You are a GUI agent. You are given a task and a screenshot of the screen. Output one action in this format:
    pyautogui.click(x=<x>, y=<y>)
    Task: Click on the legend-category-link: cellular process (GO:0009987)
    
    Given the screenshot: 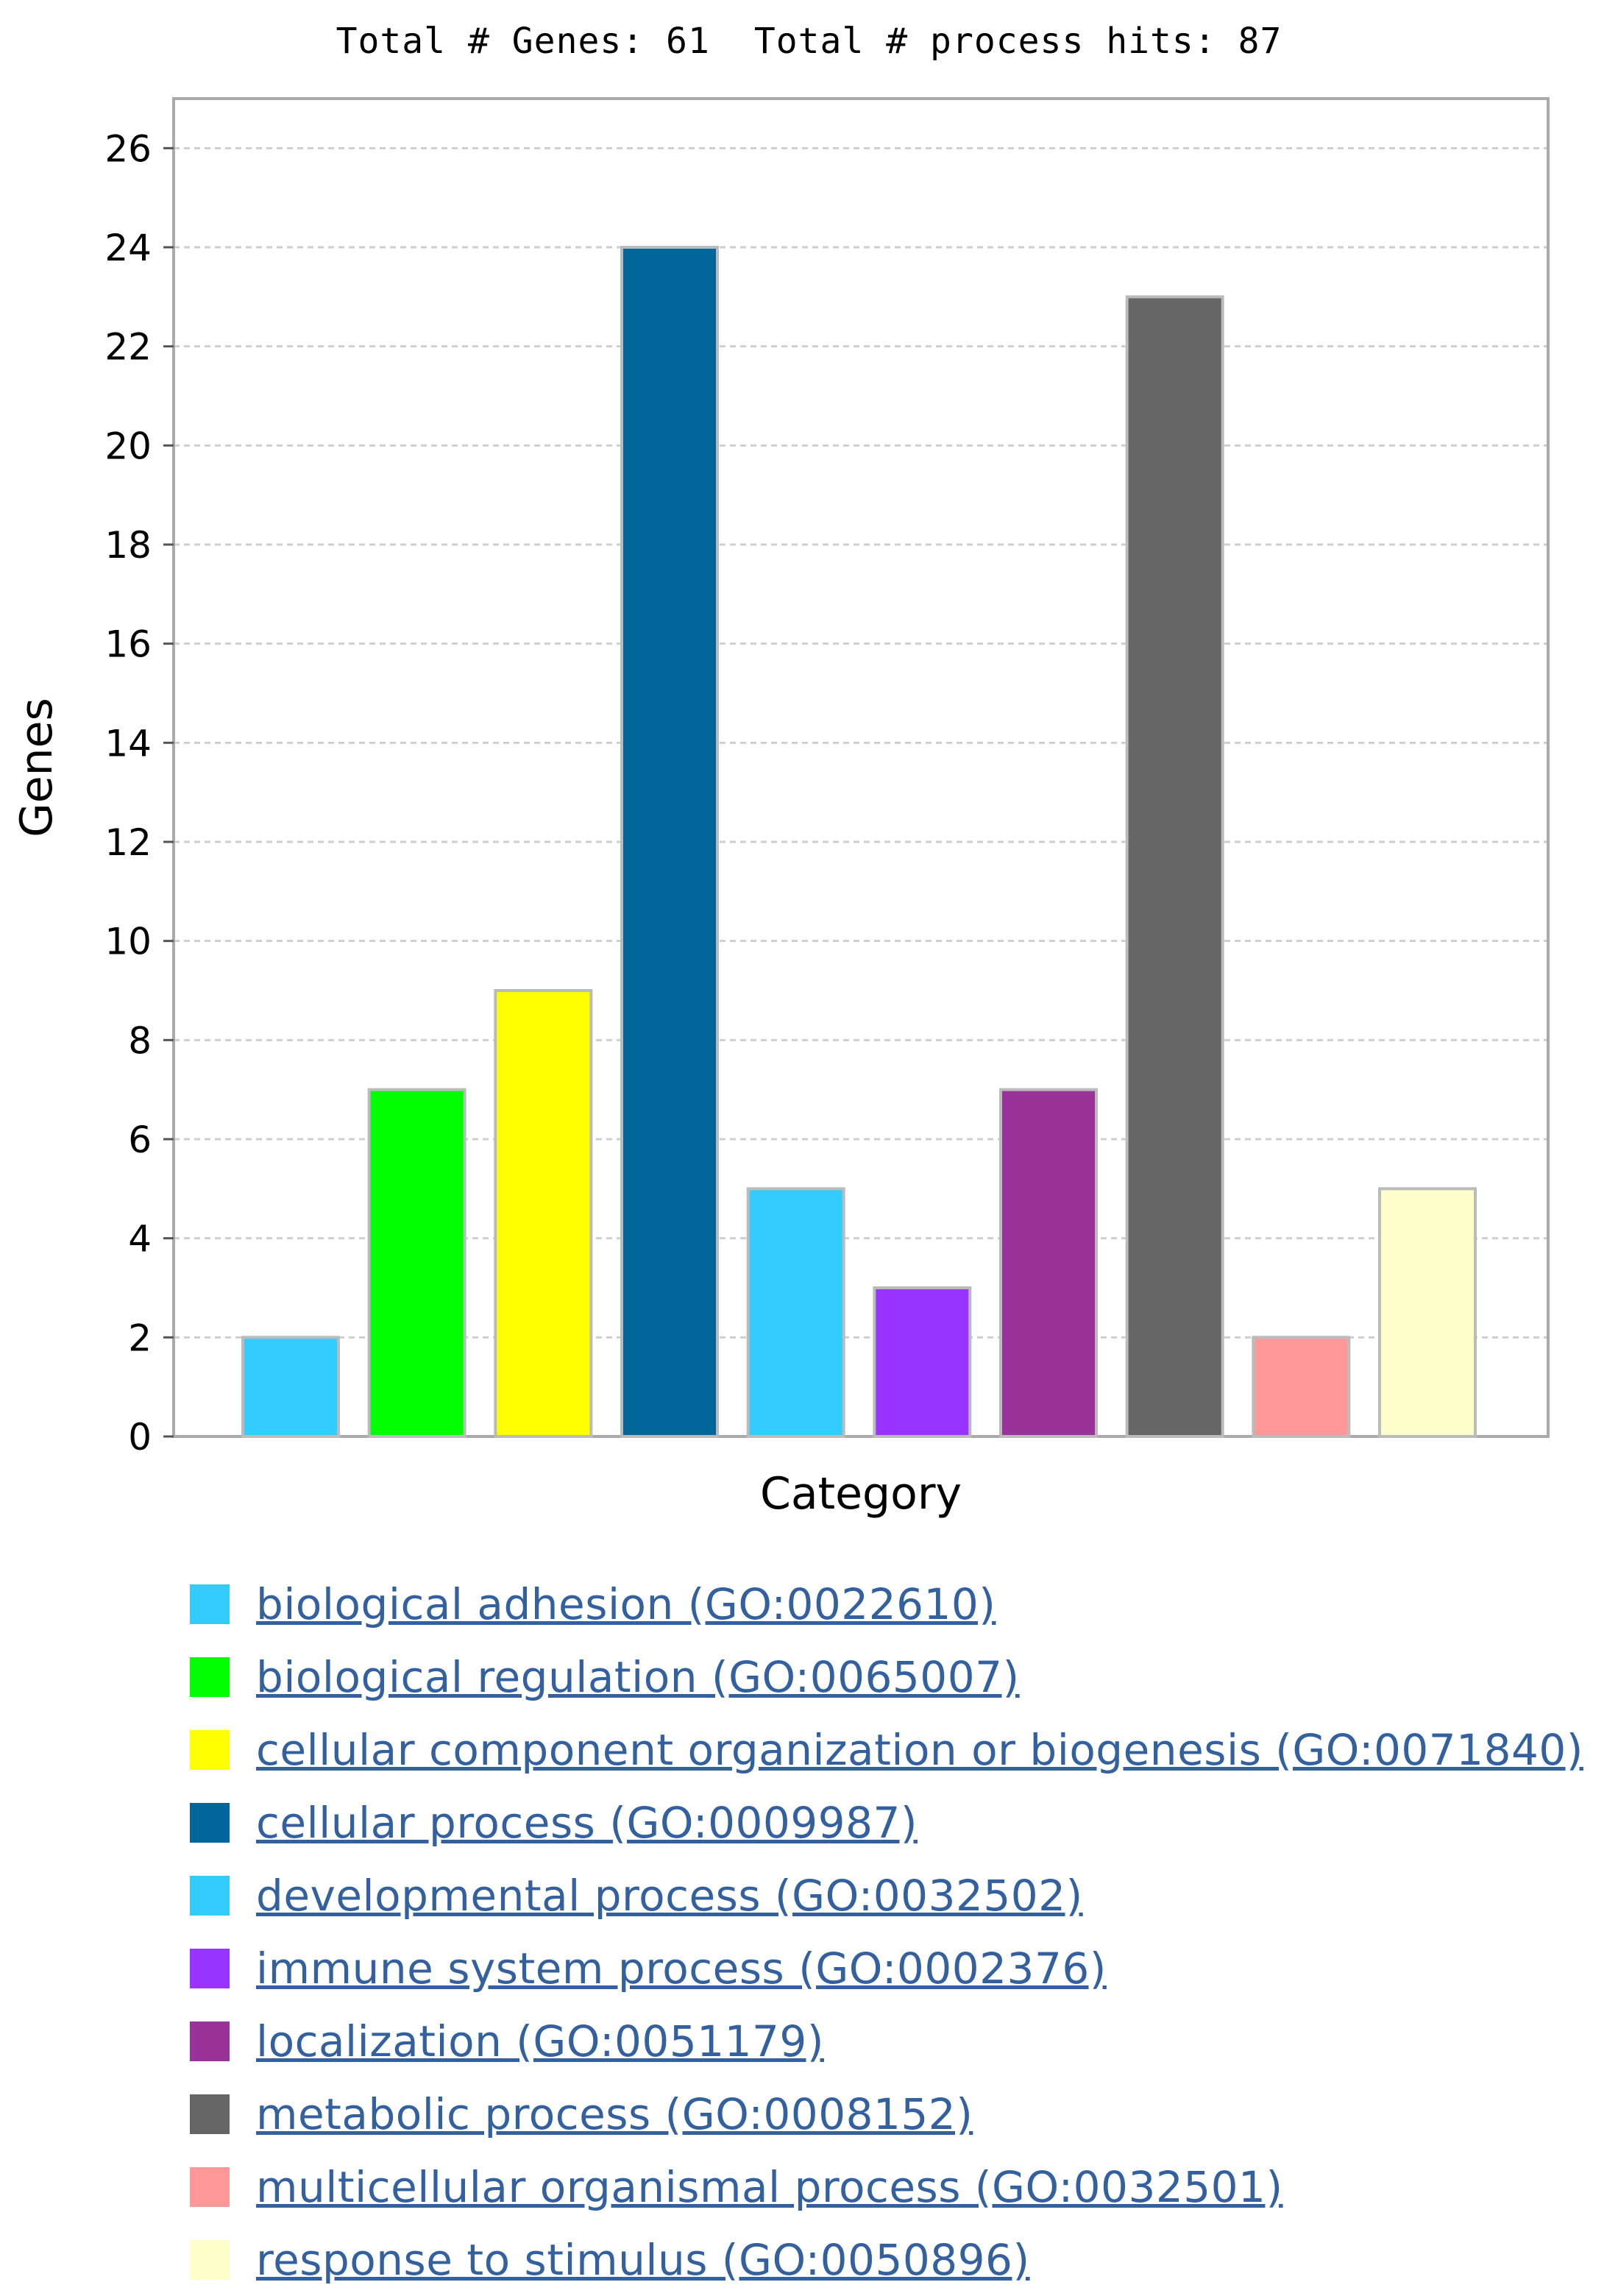 What is the action you would take?
    pyautogui.click(x=587, y=1822)
    